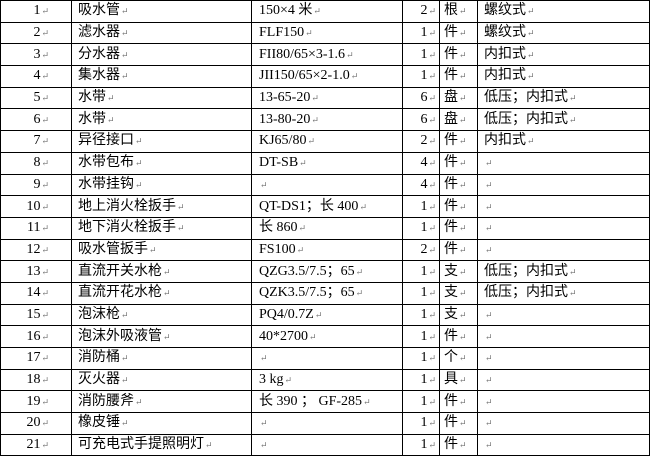  What do you see at coordinates (36, 11) in the screenshot?
I see `item-number: 1` at bounding box center [36, 11].